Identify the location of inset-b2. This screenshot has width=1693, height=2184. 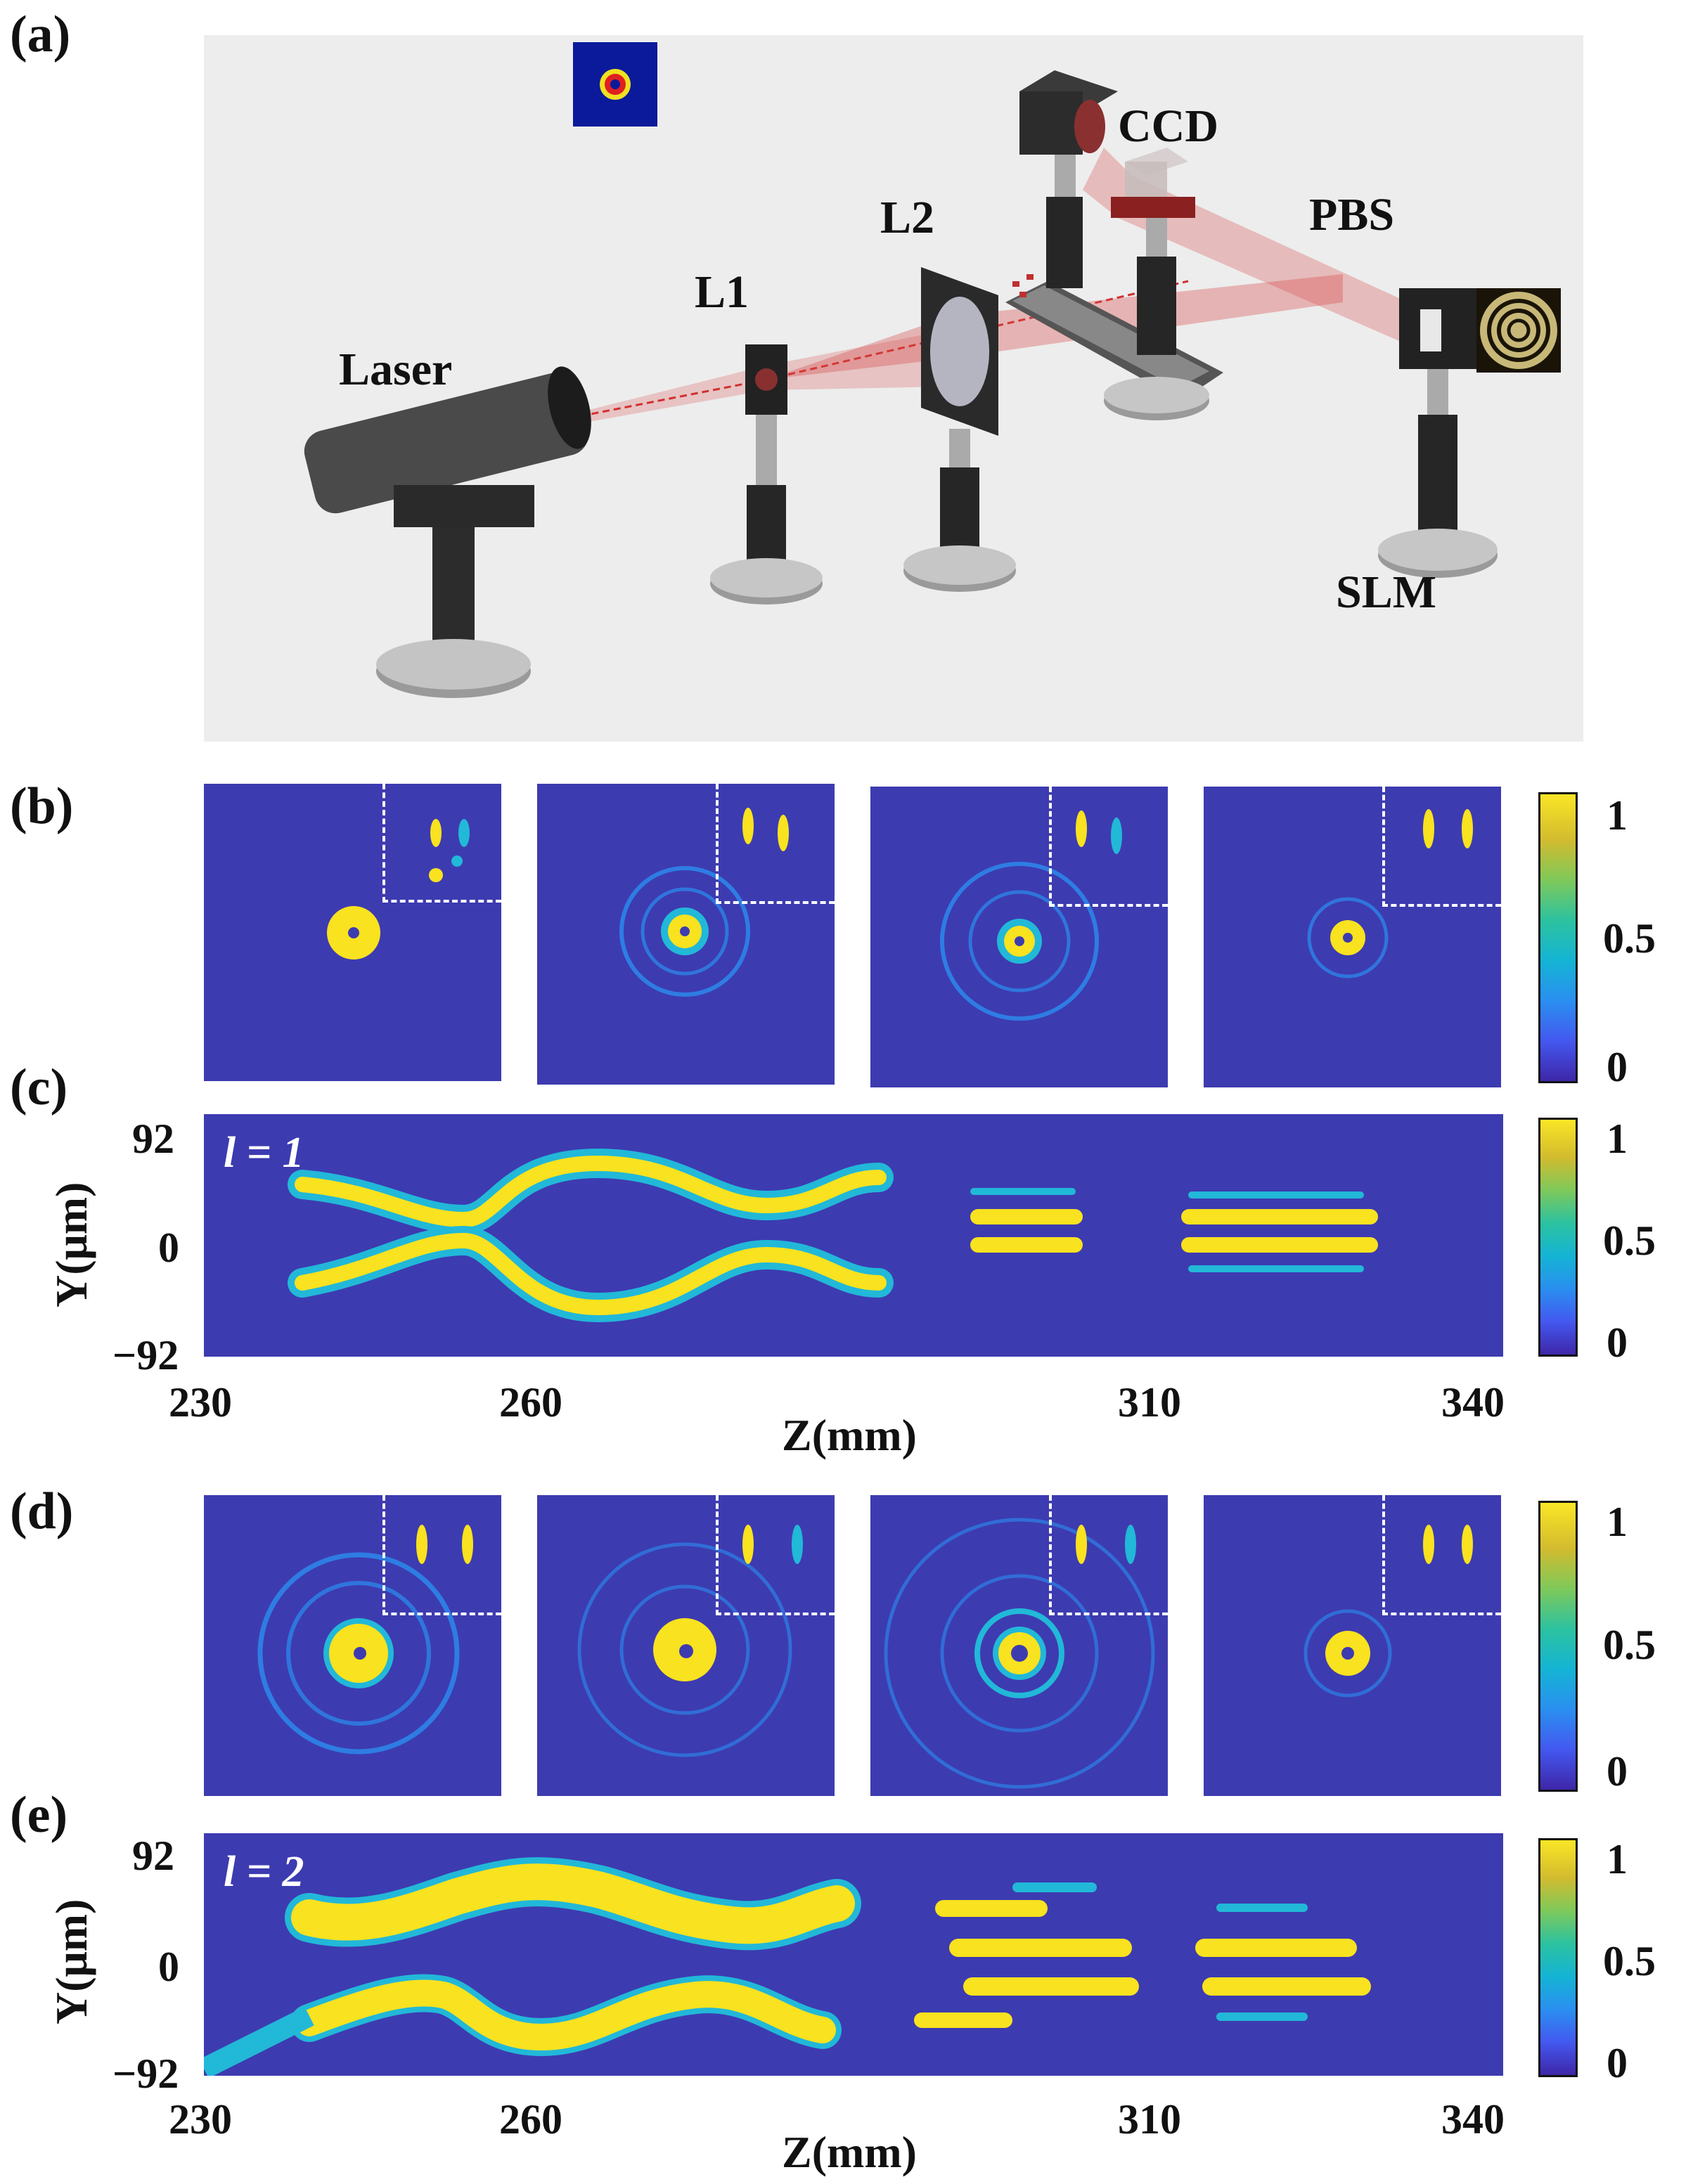
(775, 844).